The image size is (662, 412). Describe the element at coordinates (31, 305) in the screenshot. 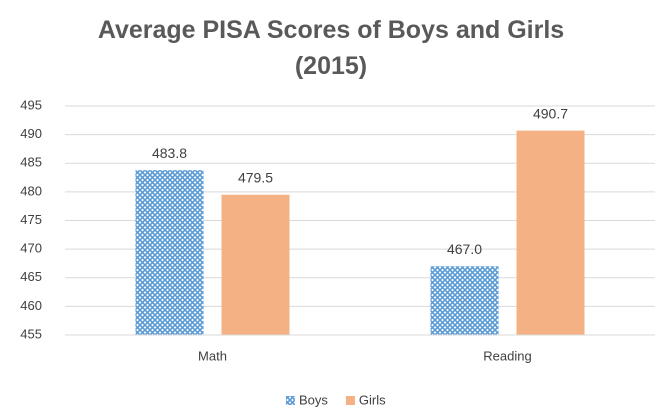

I see `y-tick-label: 460` at that location.